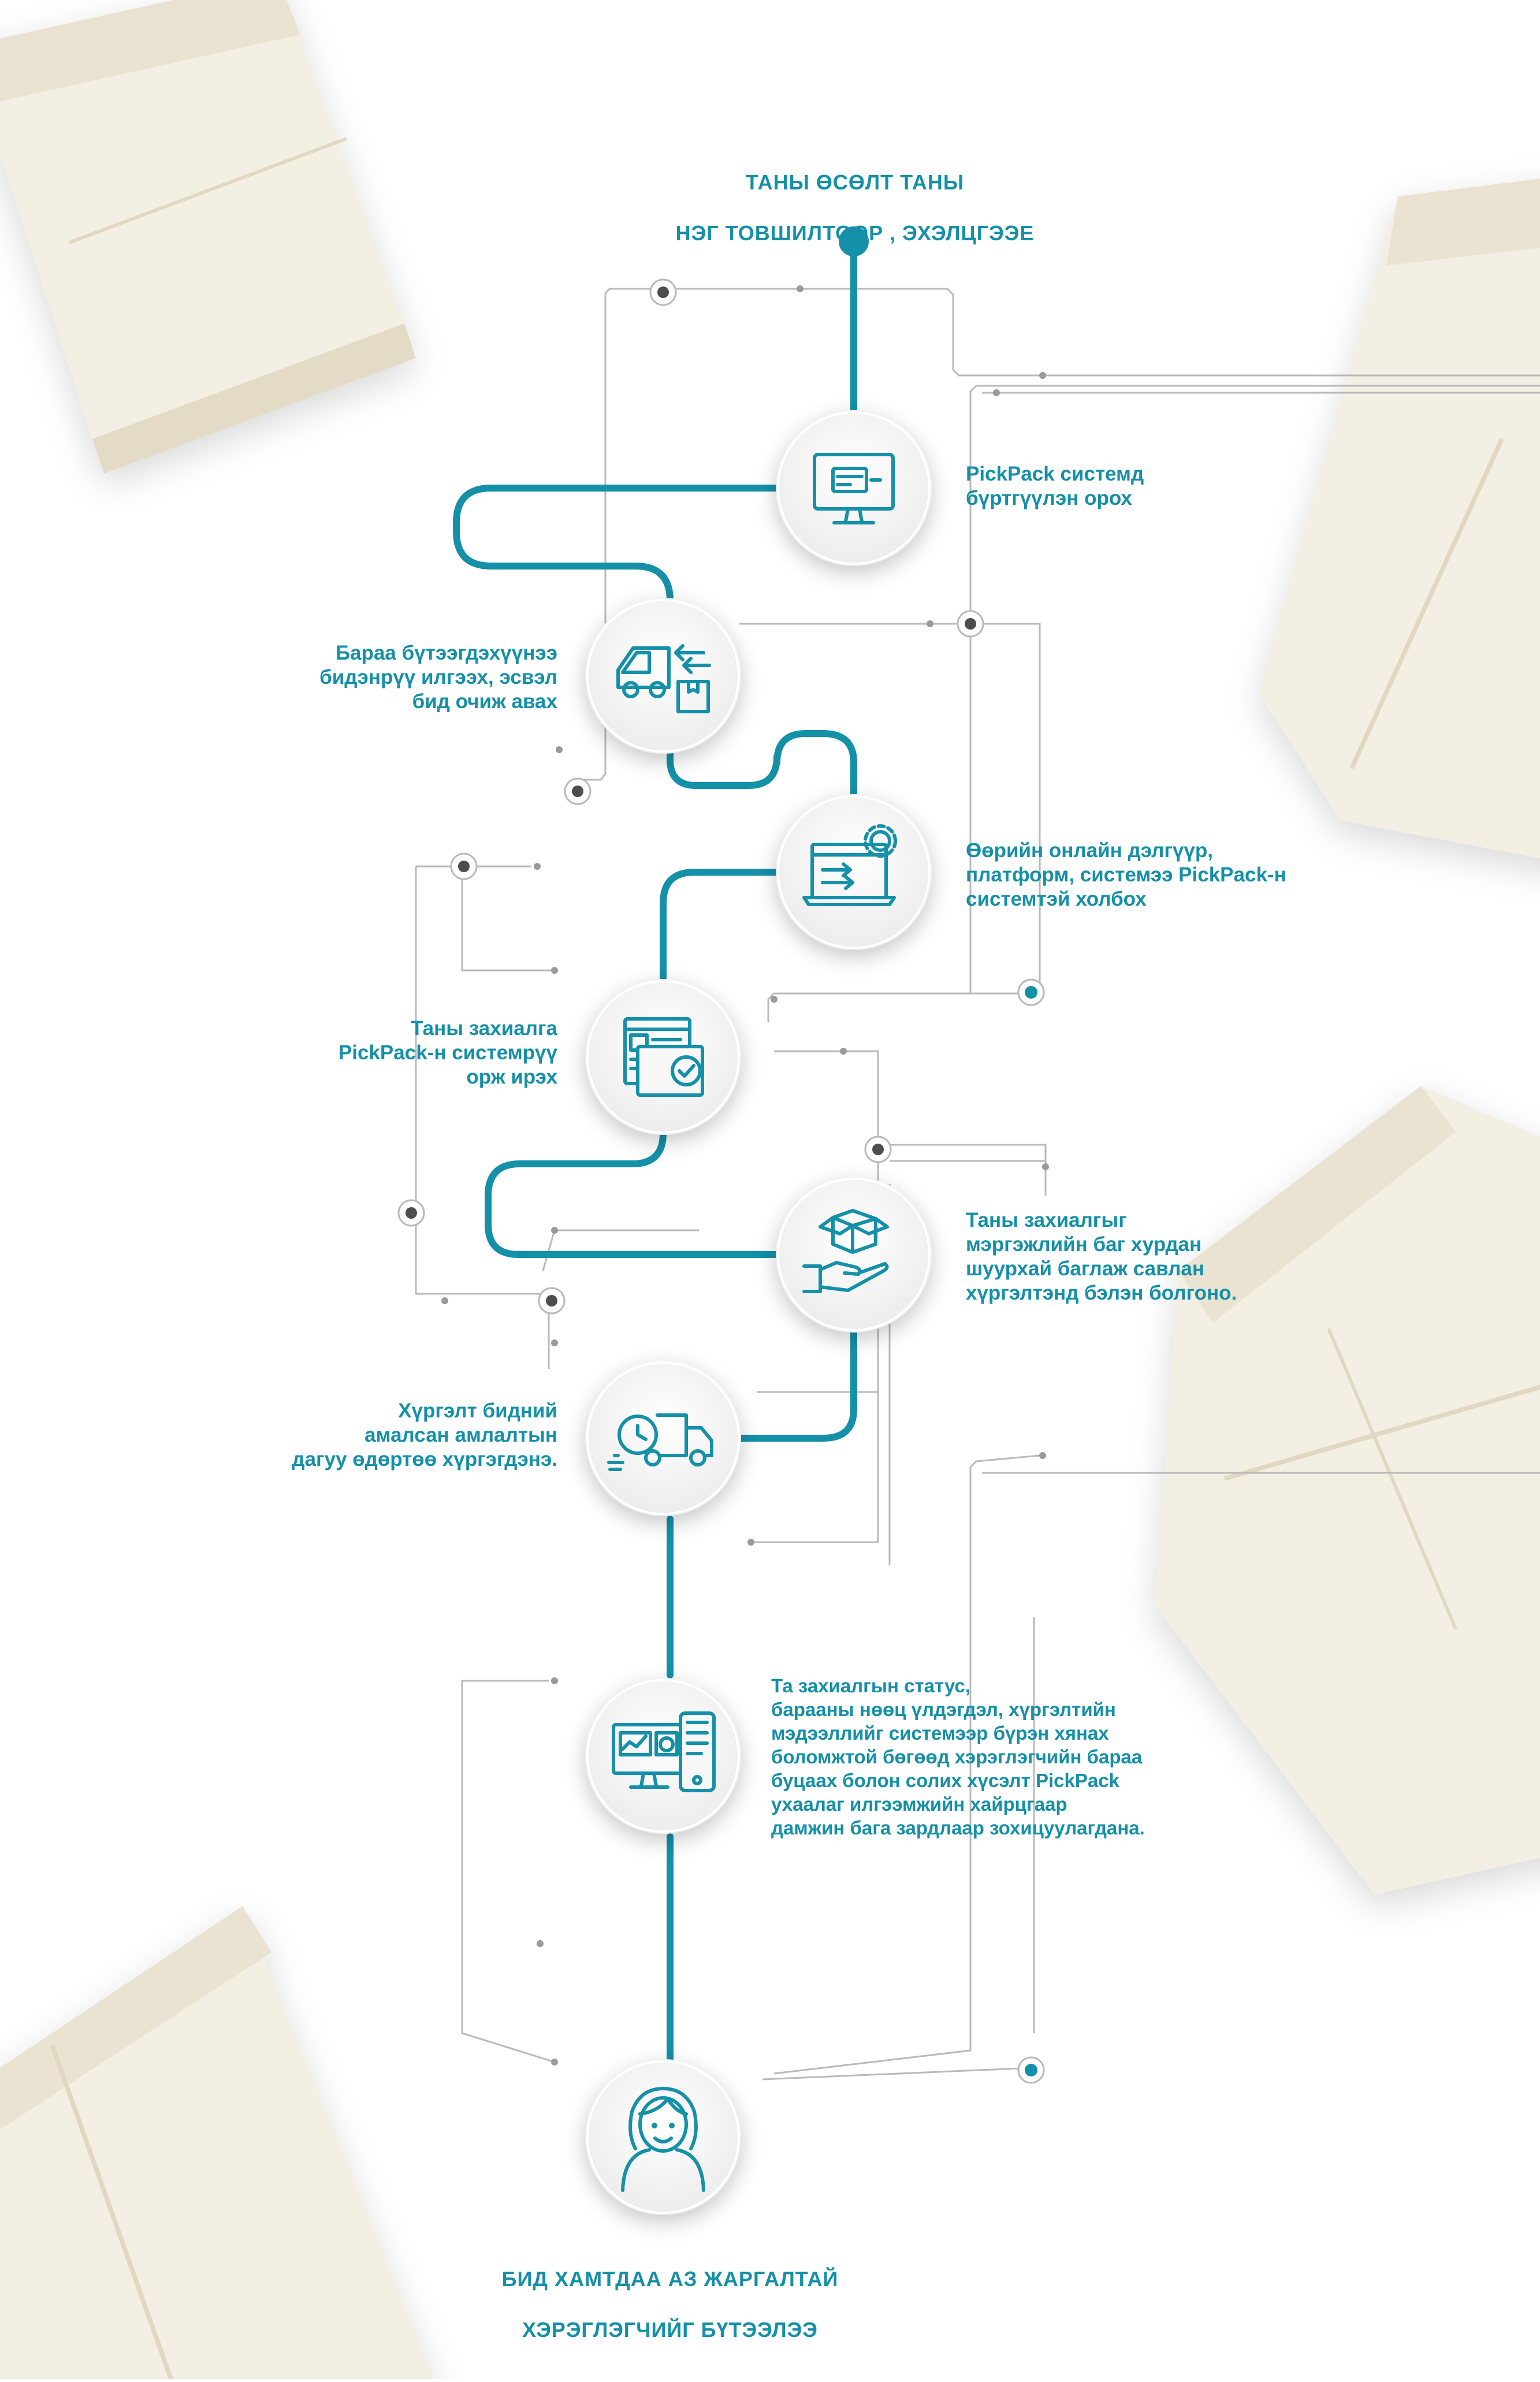 The height and width of the screenshot is (2382, 1540). I want to click on step-1-label: PickPack системд бүртгүүлэн орох, so click(1055, 486).